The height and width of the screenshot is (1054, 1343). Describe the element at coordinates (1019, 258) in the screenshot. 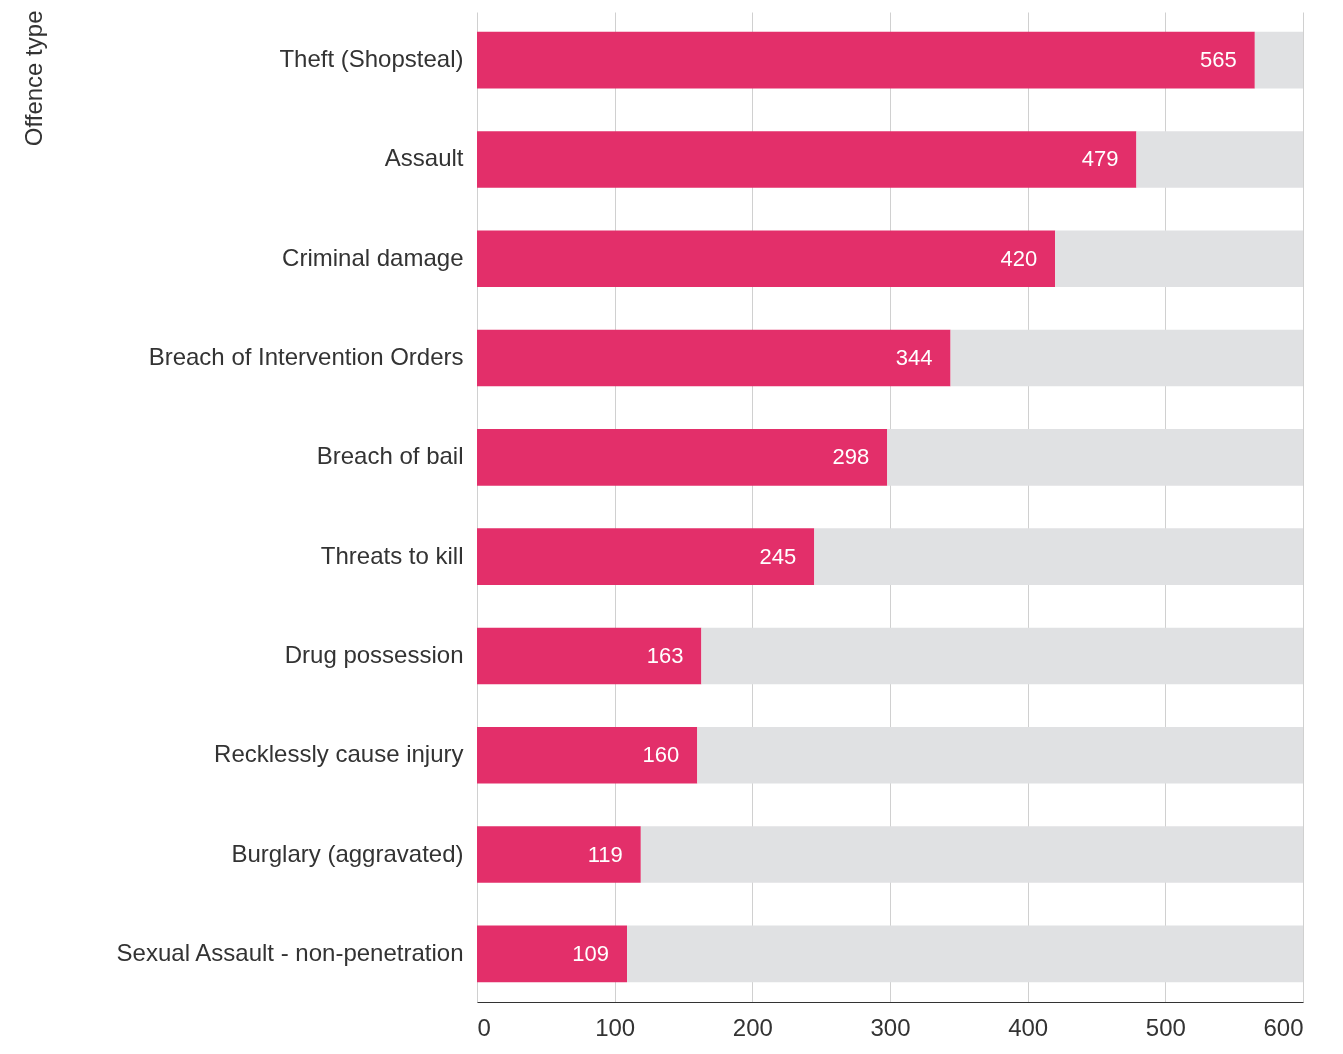

I see `data-label: 420` at that location.